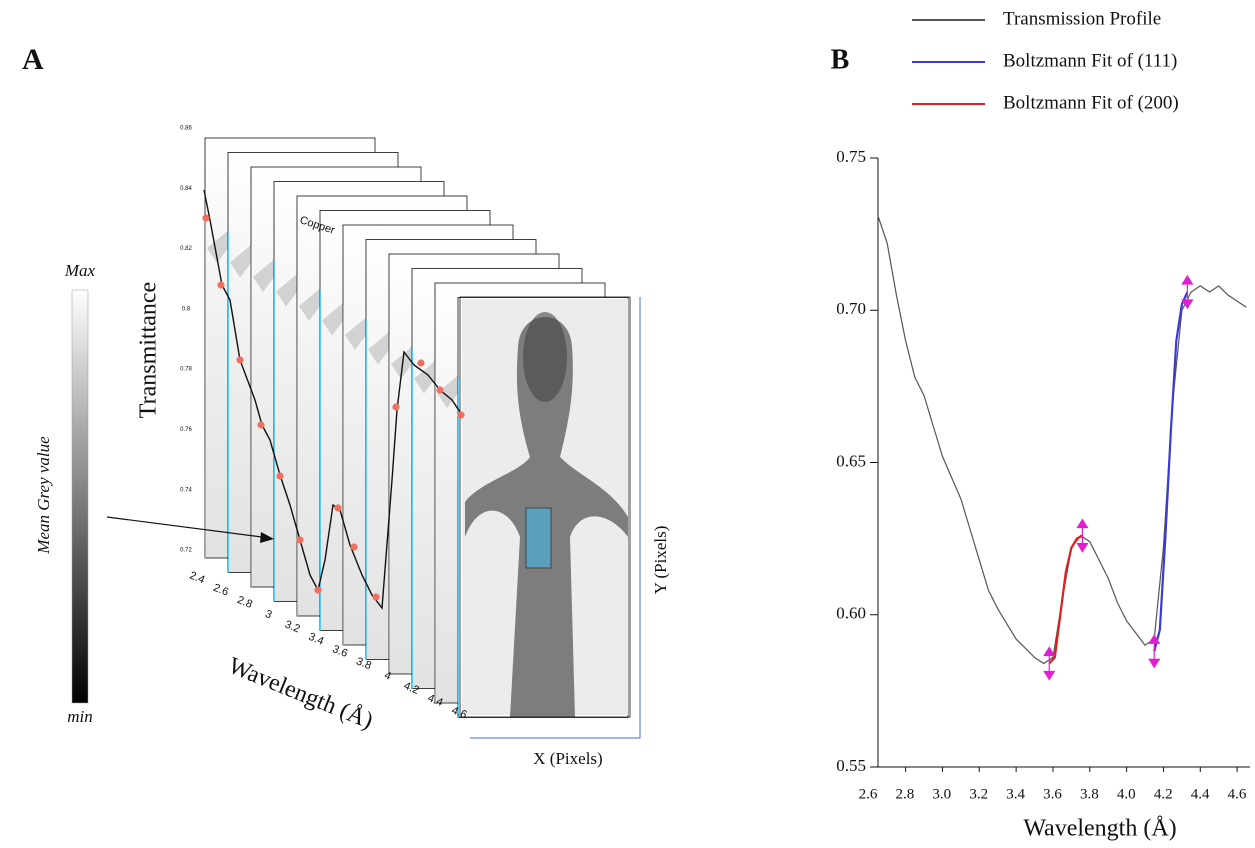  I want to click on panel-label: A, so click(33, 59).